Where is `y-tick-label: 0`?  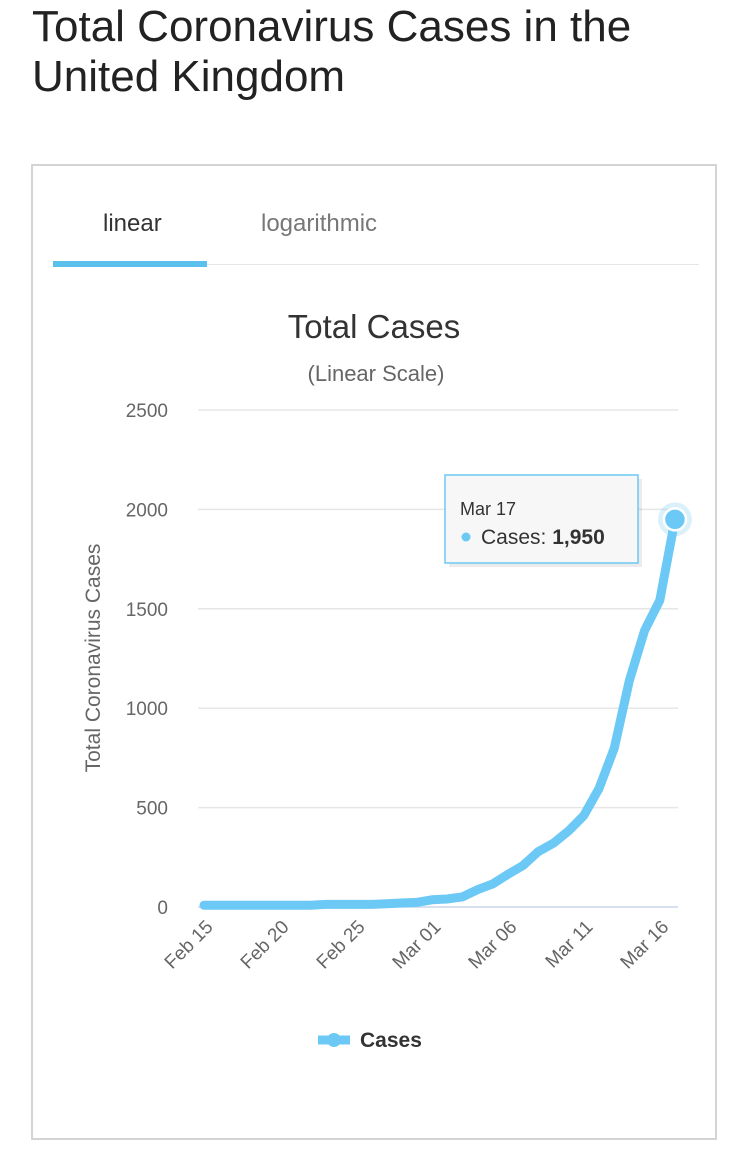 y-tick-label: 0 is located at coordinates (162, 908).